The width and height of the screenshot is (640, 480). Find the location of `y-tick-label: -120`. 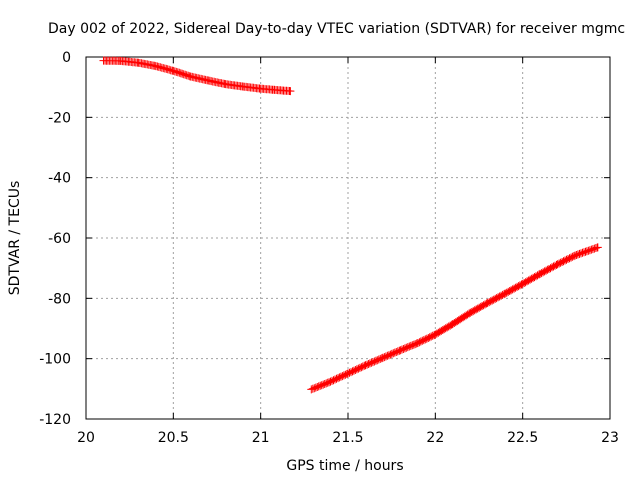

y-tick-label: -120 is located at coordinates (55, 420).